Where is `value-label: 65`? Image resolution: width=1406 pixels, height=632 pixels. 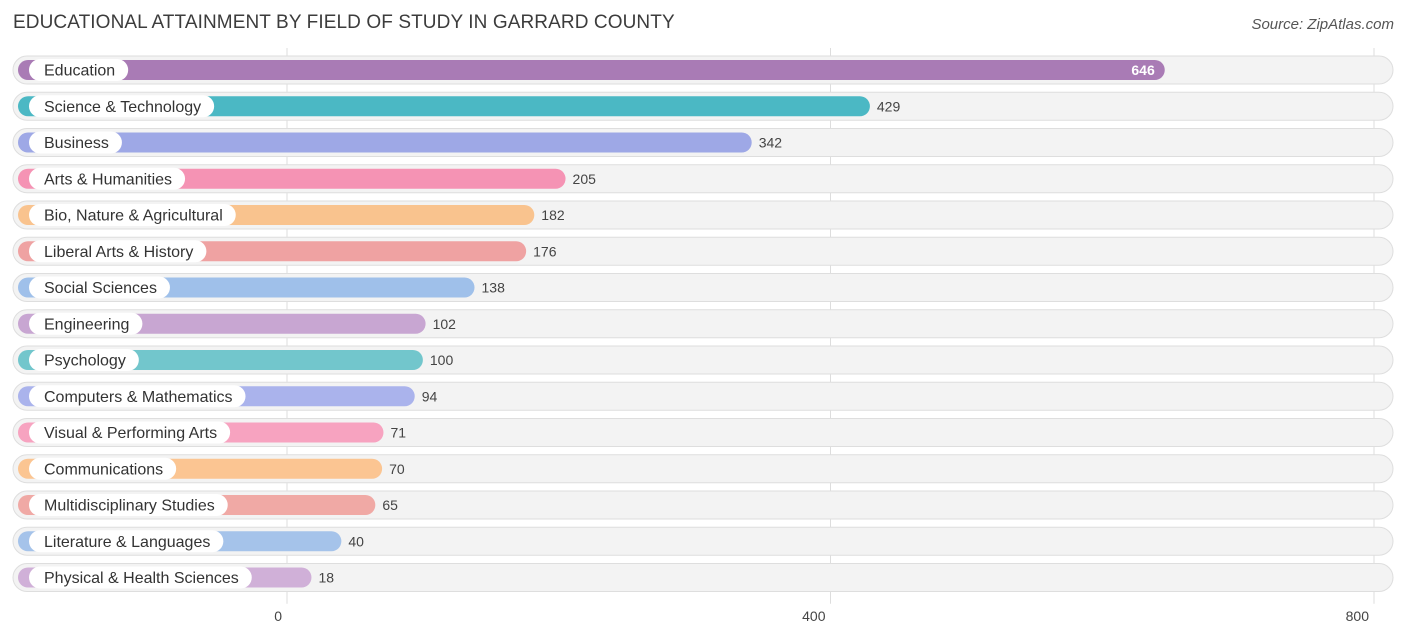 value-label: 65 is located at coordinates (390, 505).